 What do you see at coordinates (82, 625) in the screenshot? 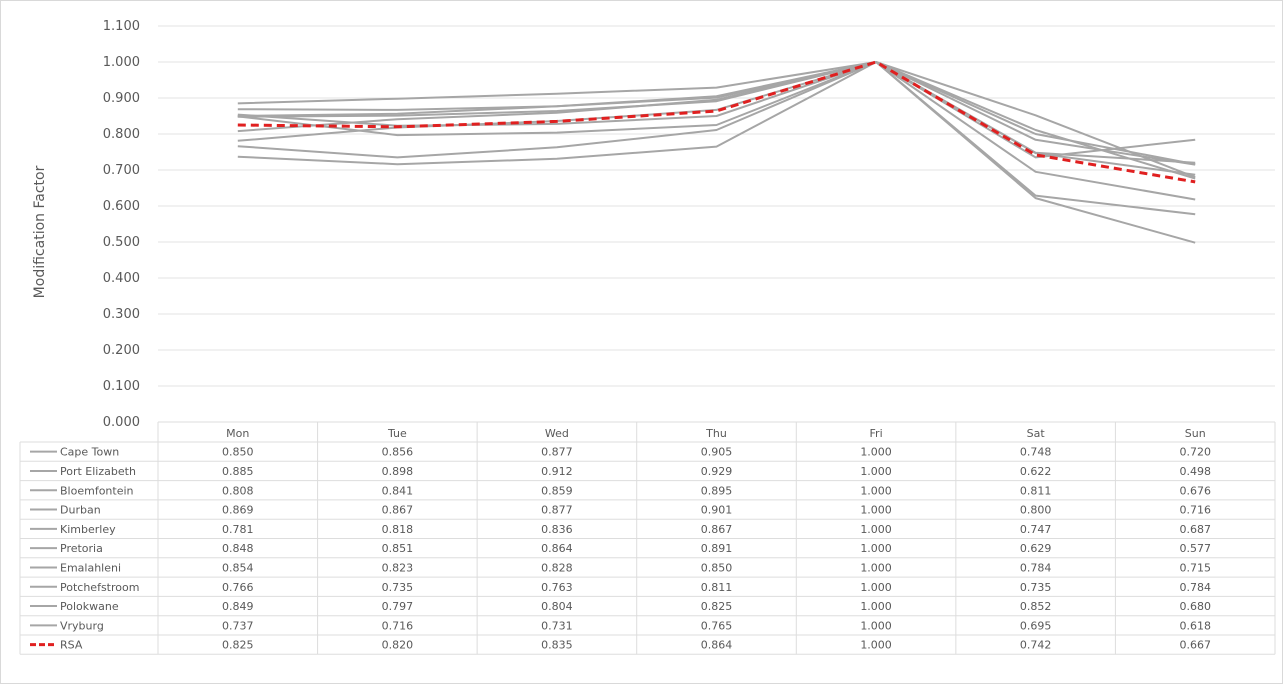
I see `legend-label-vryburg: Vryburg` at bounding box center [82, 625].